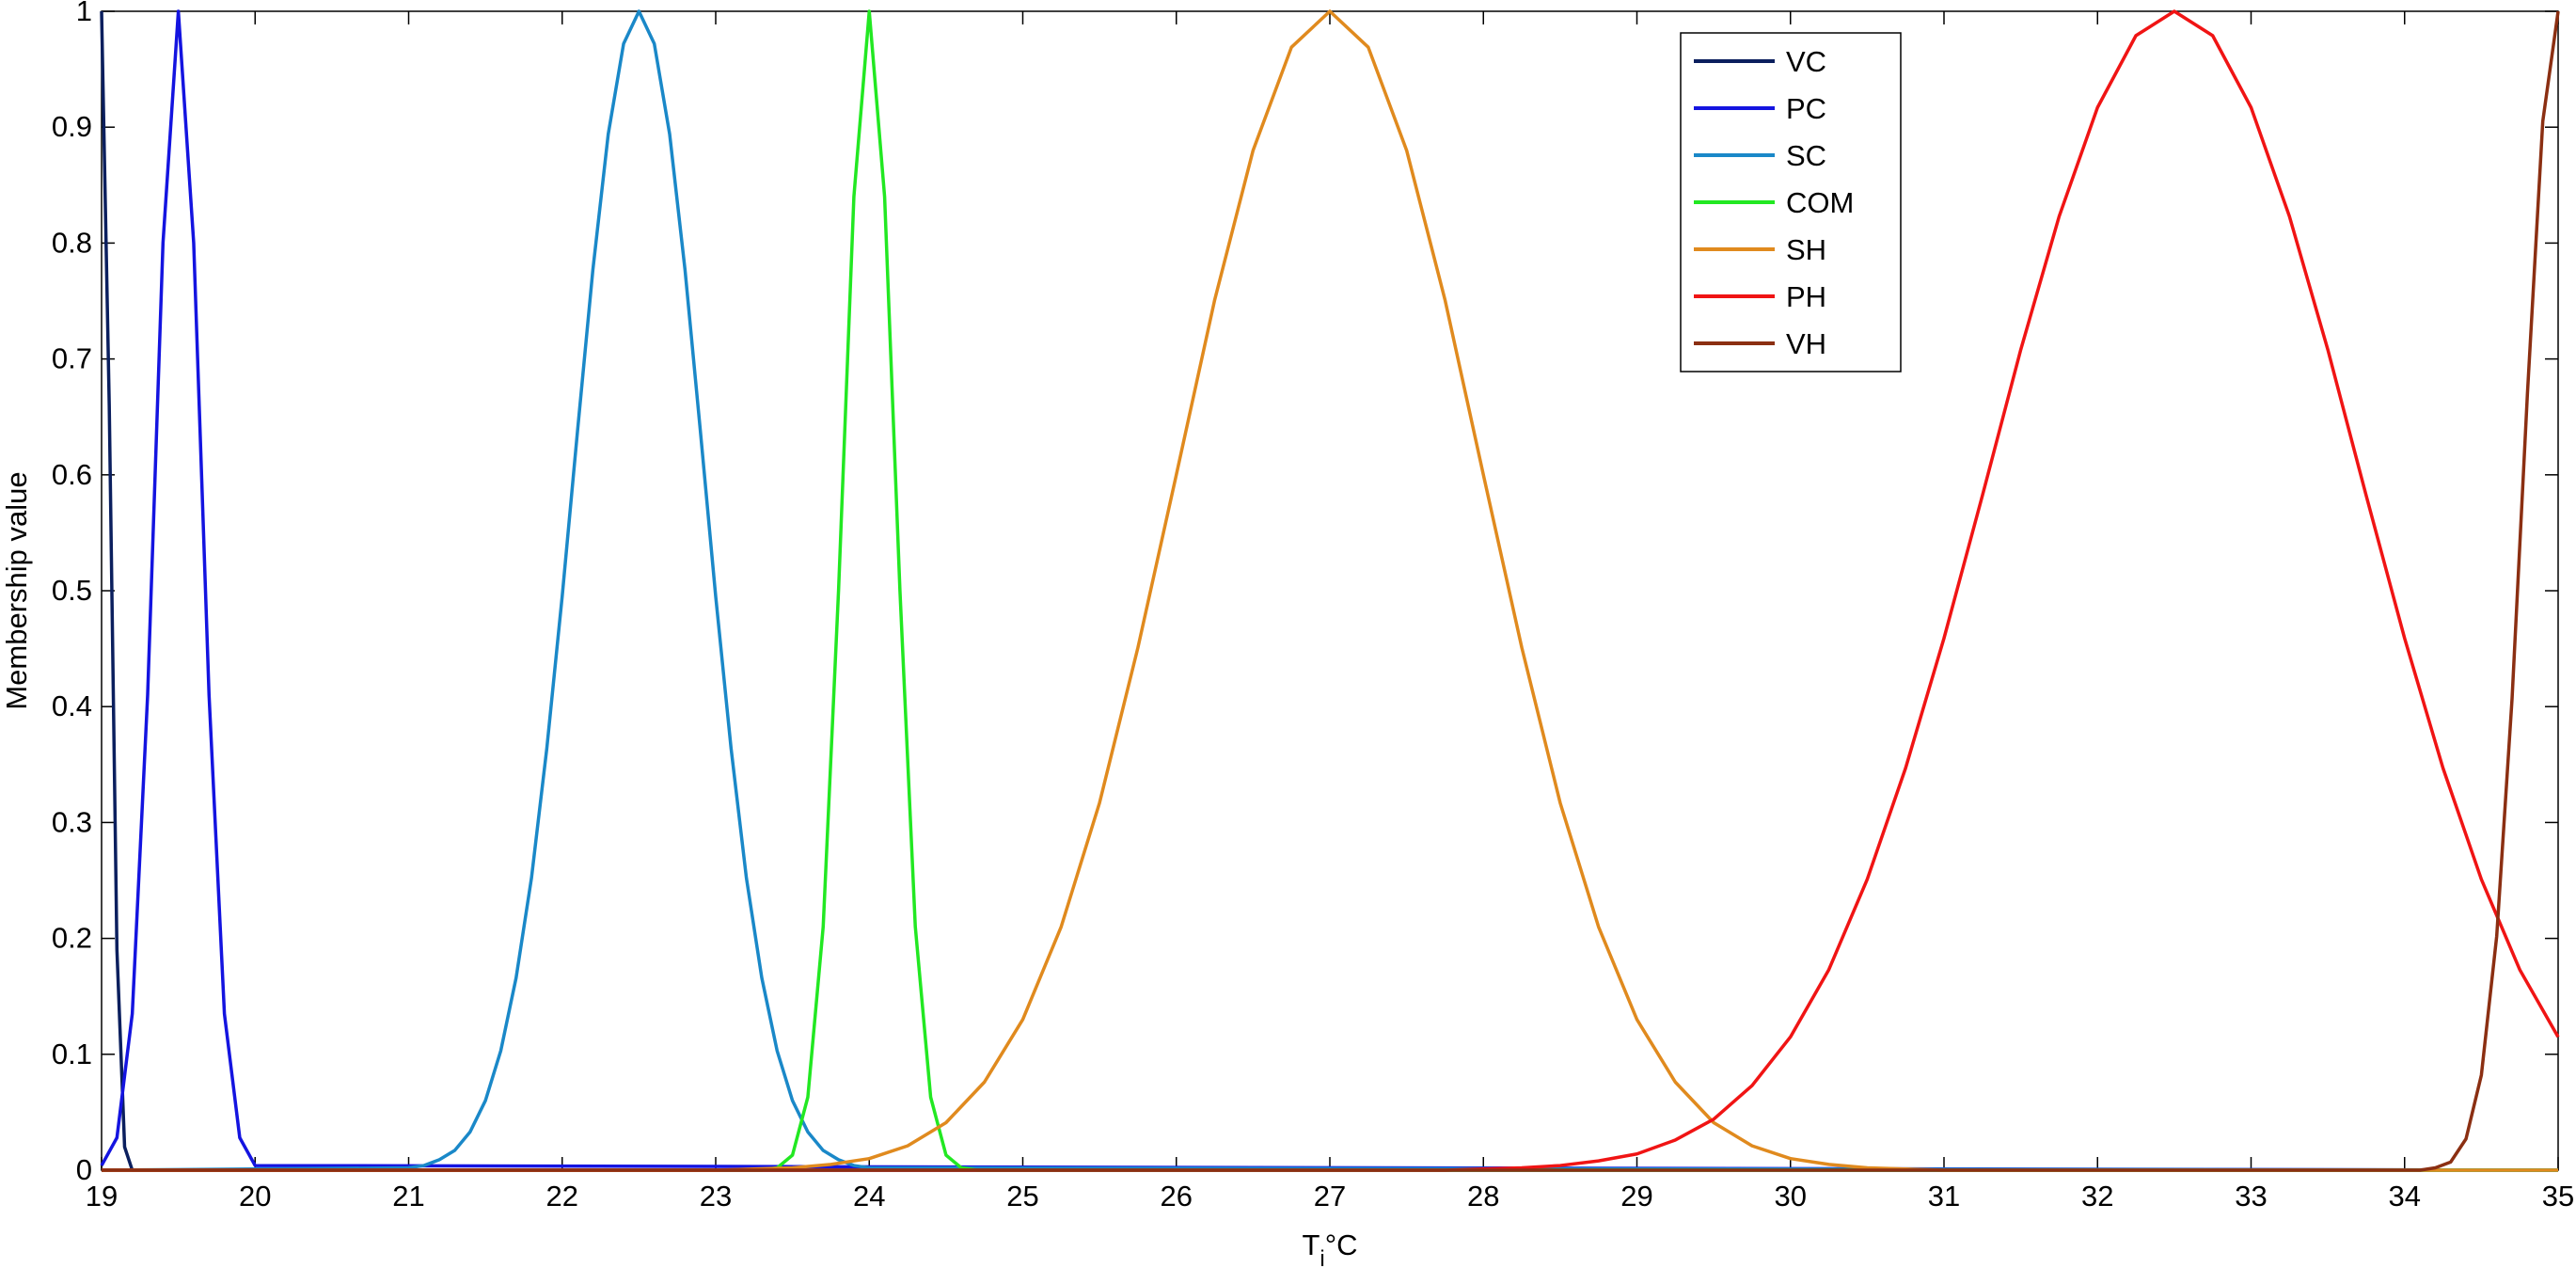 Image resolution: width=2576 pixels, height=1268 pixels. What do you see at coordinates (1820, 202) in the screenshot?
I see `legend-label: COM` at bounding box center [1820, 202].